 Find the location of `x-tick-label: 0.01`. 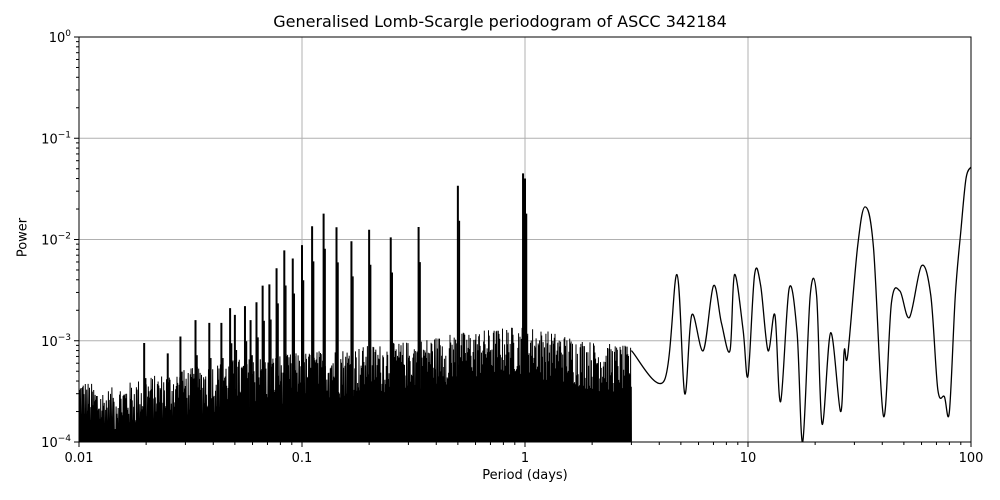

x-tick-label: 0.01 is located at coordinates (79, 458).